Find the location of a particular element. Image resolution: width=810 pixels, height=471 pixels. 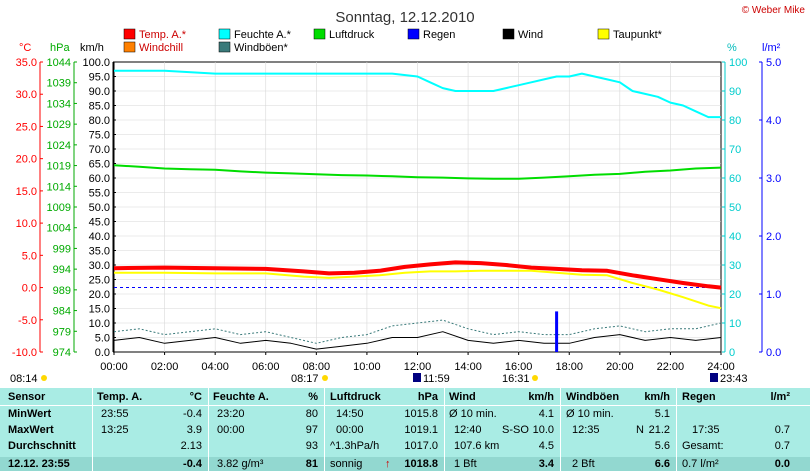

legend-swatch-wind is located at coordinates (508, 34).